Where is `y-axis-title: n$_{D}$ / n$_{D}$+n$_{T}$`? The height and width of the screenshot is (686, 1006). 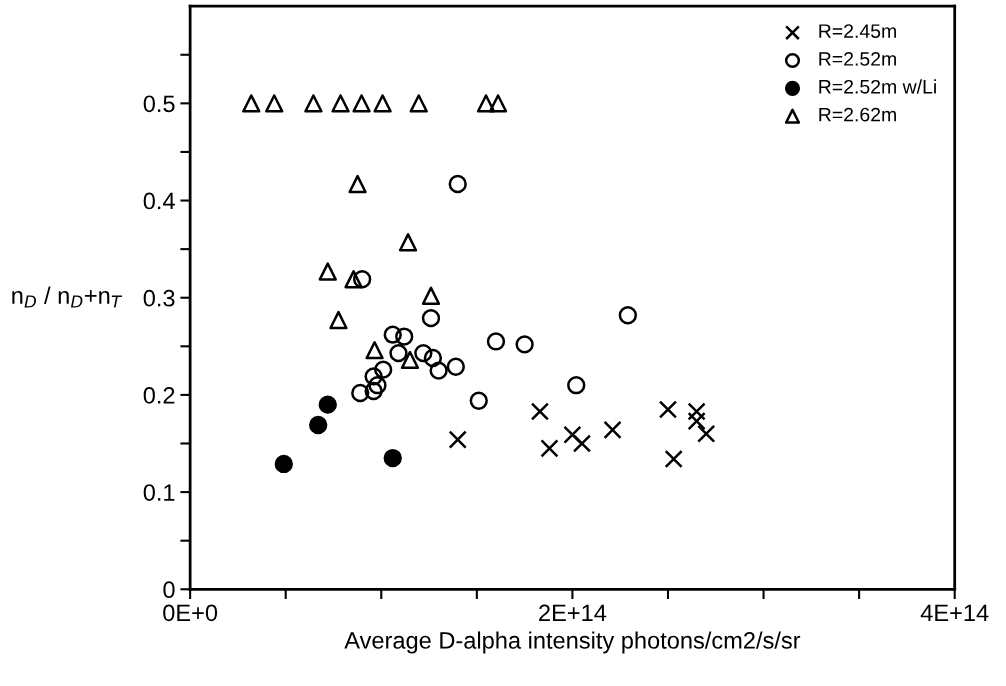 y-axis-title: n$_{D}$ / n$_{D}$+n$_{T}$ is located at coordinates (67, 297).